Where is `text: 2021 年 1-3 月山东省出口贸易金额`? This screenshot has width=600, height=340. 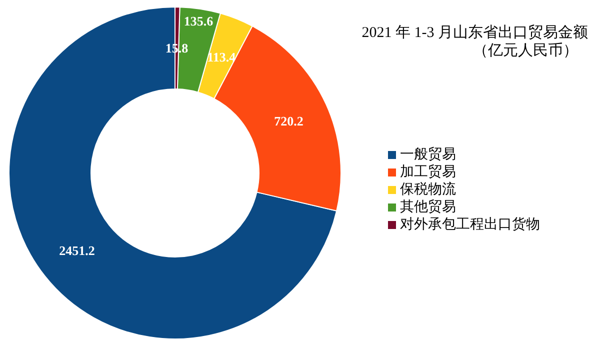
text: 2021 年 1-3 月山东省出口贸易金额 is located at coordinates (475, 32).